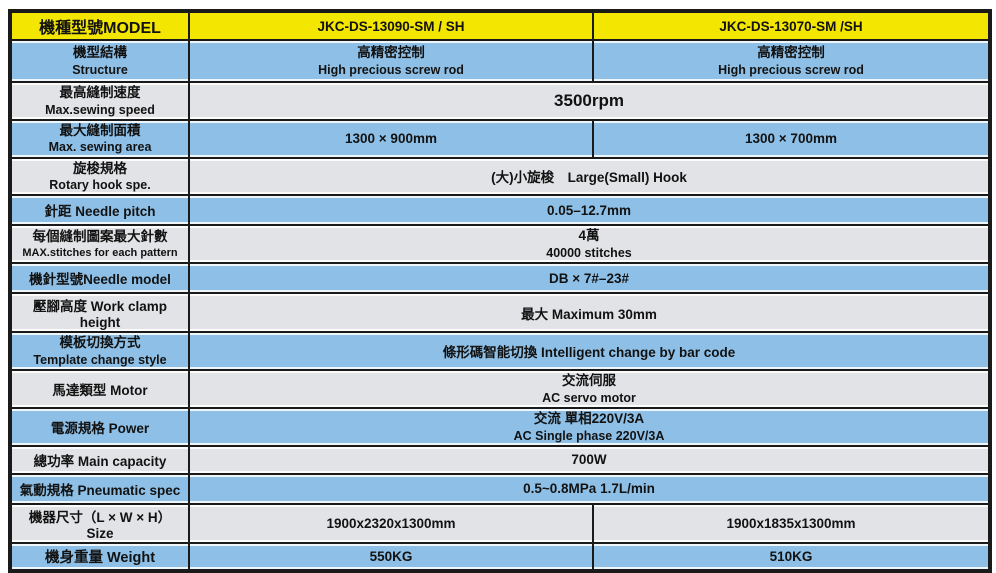 This screenshot has height=573, width=996. What do you see at coordinates (391, 556) in the screenshot?
I see `weight-value-1: 550KG` at bounding box center [391, 556].